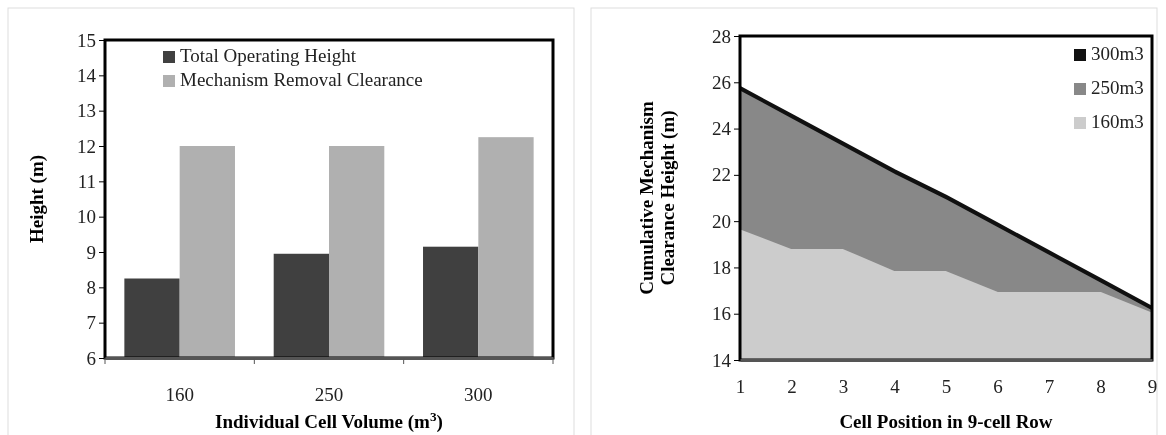 This screenshot has width=1166, height=435. I want to click on x-tick-label: 4, so click(895, 387).